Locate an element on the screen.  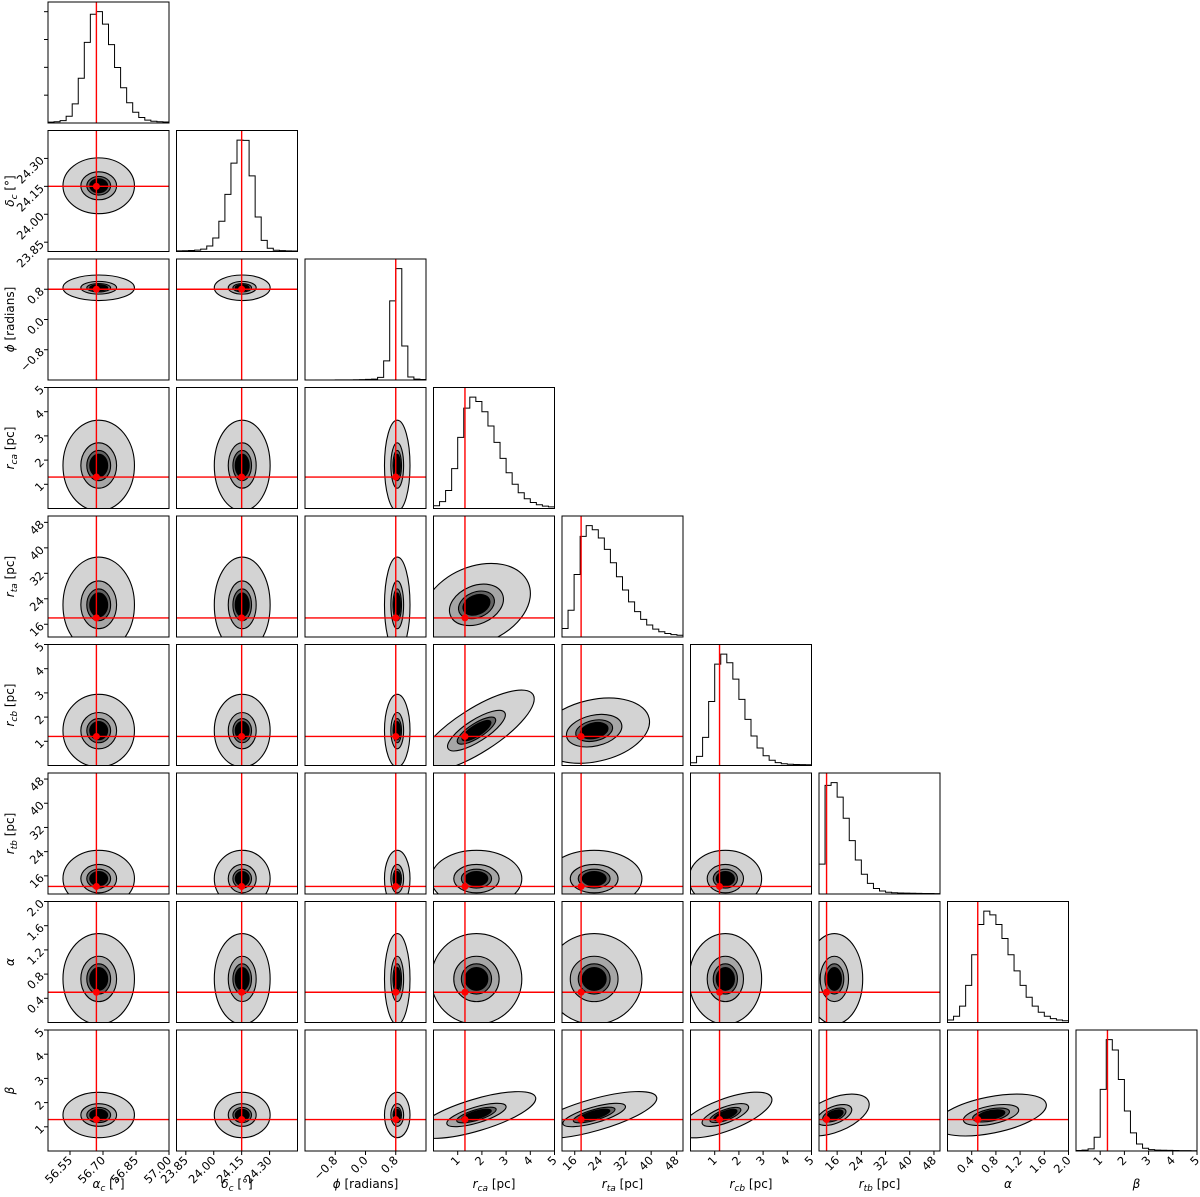
y-tick-label: 4 is located at coordinates (39, 1056).